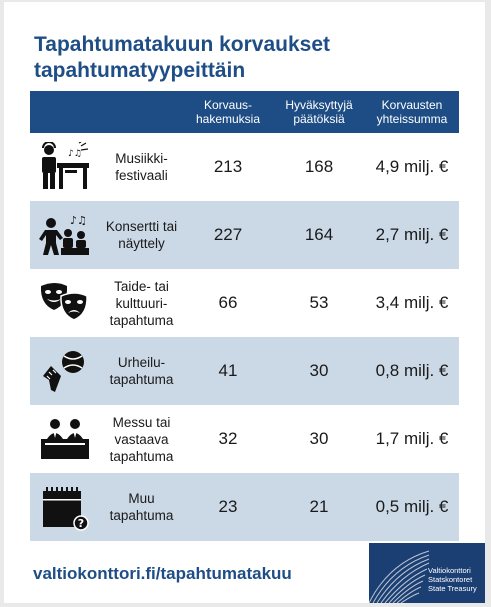 This screenshot has width=491, height=607. I want to click on total-value: 4,9 milj. €, so click(412, 166).